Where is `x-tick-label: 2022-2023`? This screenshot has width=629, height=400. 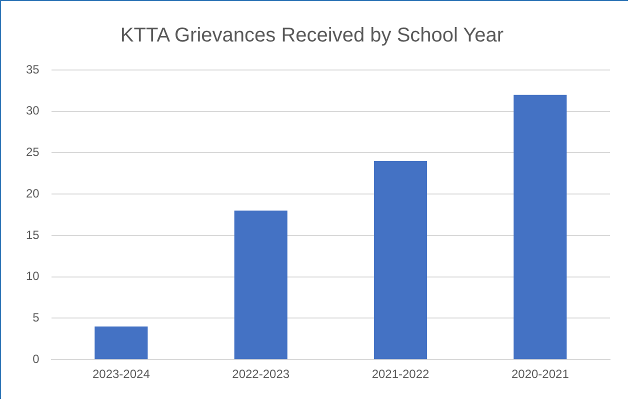
x-tick-label: 2022-2023 is located at coordinates (261, 374).